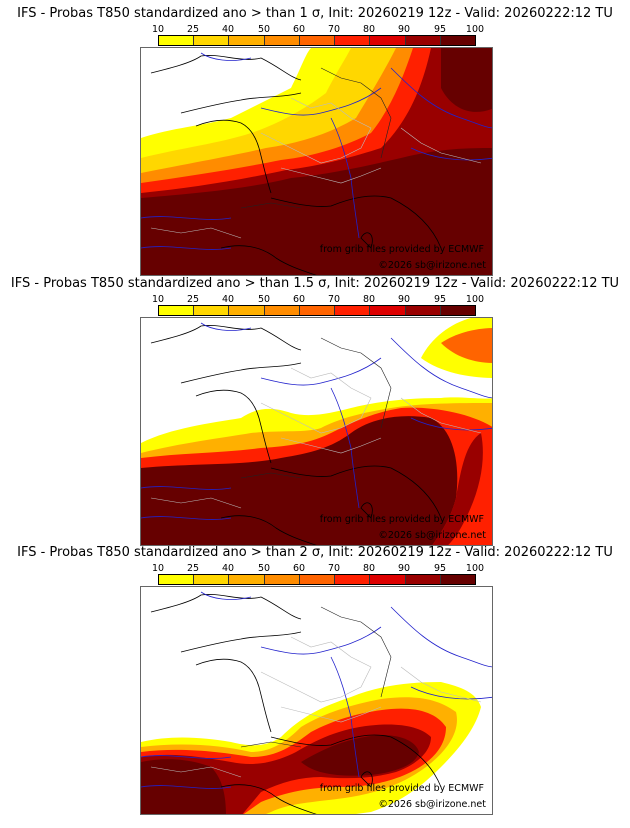  Describe the element at coordinates (466, 80) in the screenshot. I see `field-95-ne` at that location.